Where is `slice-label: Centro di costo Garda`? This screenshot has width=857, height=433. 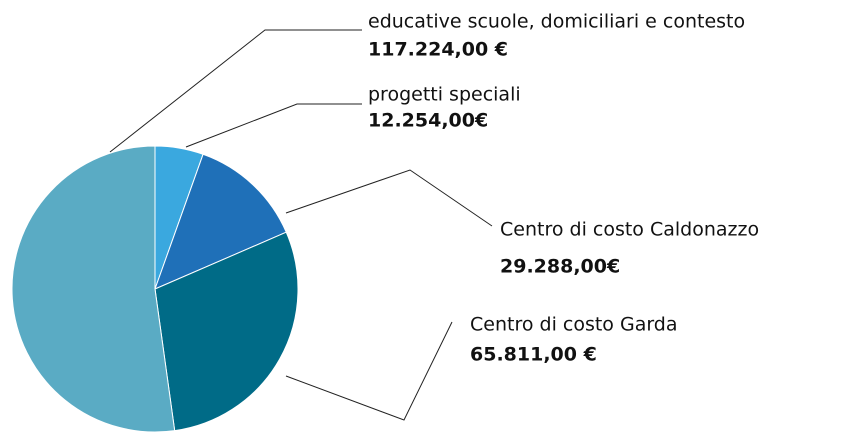 slice-label: Centro di costo Garda is located at coordinates (574, 325).